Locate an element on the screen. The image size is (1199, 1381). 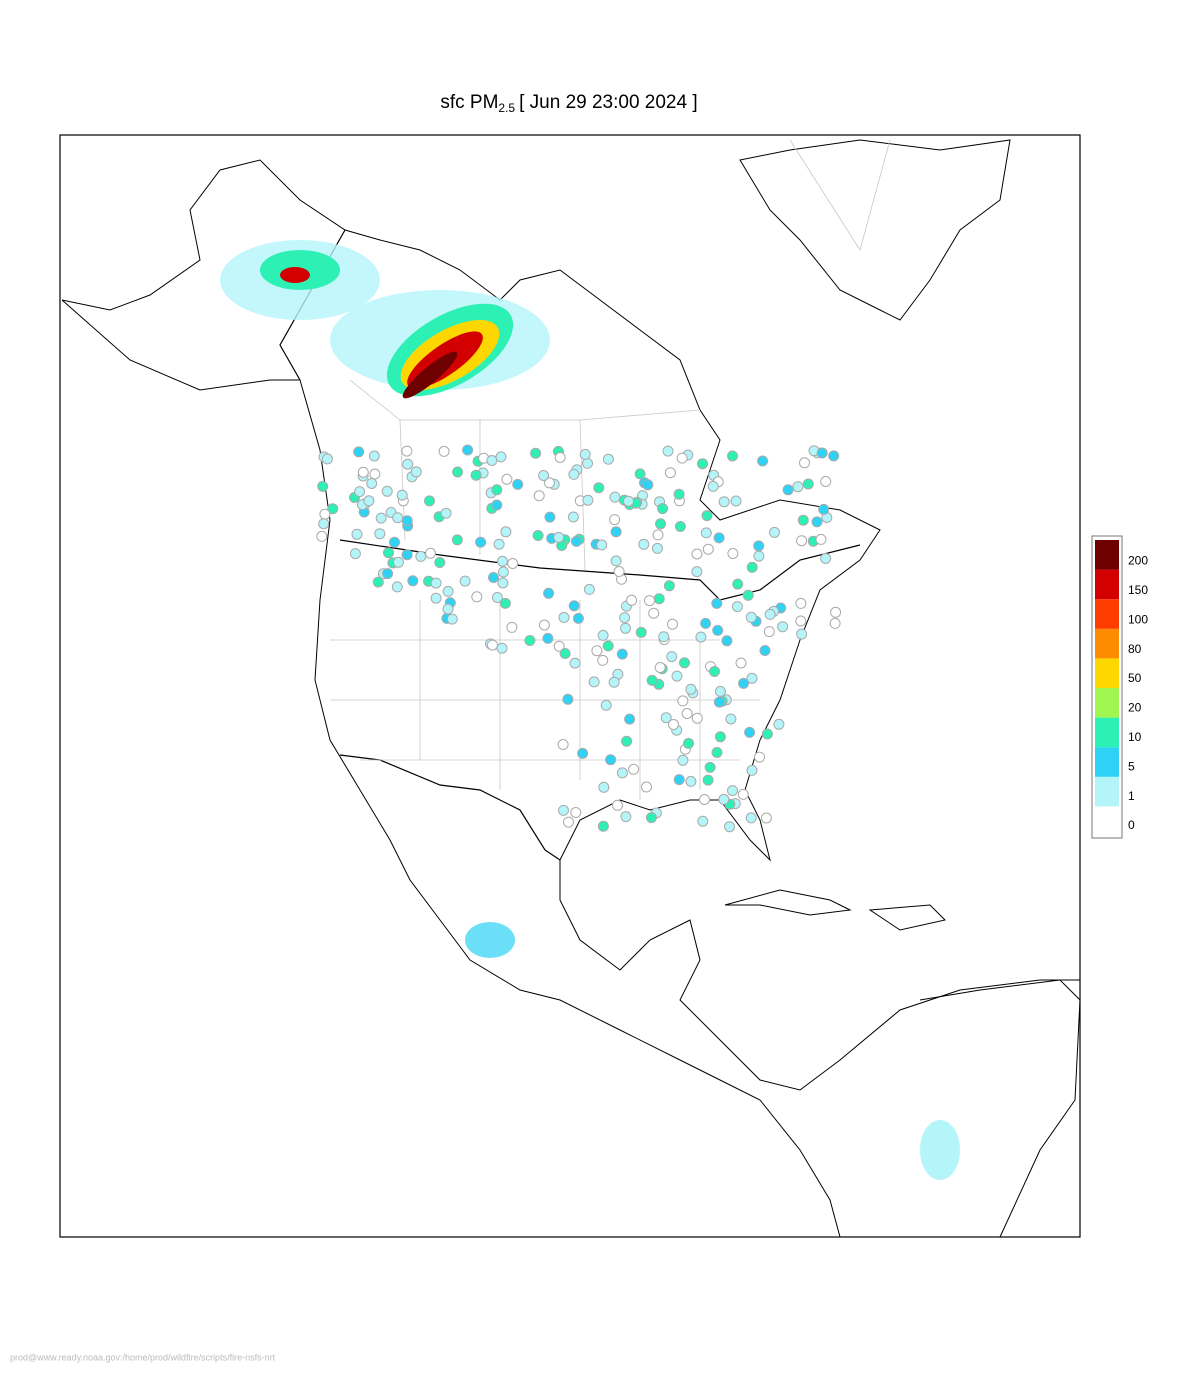
stations is located at coordinates (579, 638).